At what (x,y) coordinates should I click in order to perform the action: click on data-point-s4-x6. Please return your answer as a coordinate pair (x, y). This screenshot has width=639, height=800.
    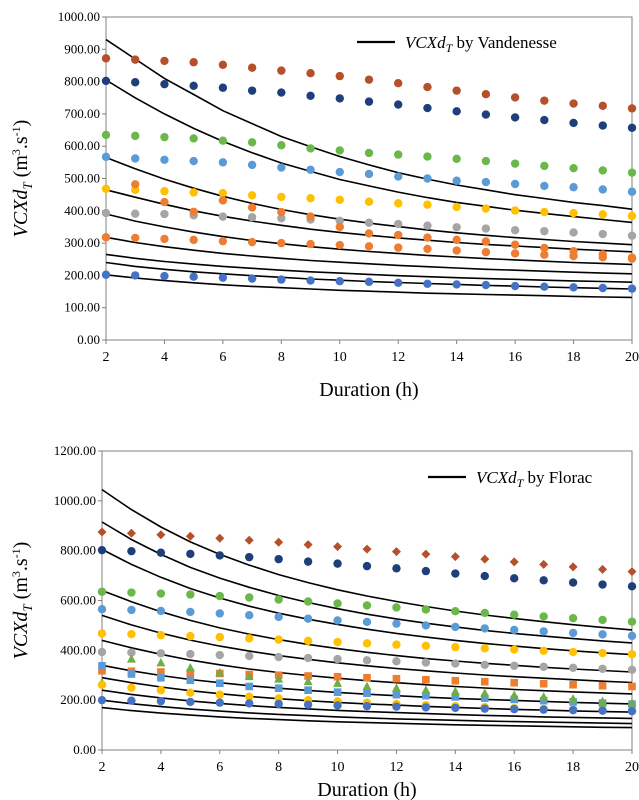
    Looking at the image, I should click on (223, 162).